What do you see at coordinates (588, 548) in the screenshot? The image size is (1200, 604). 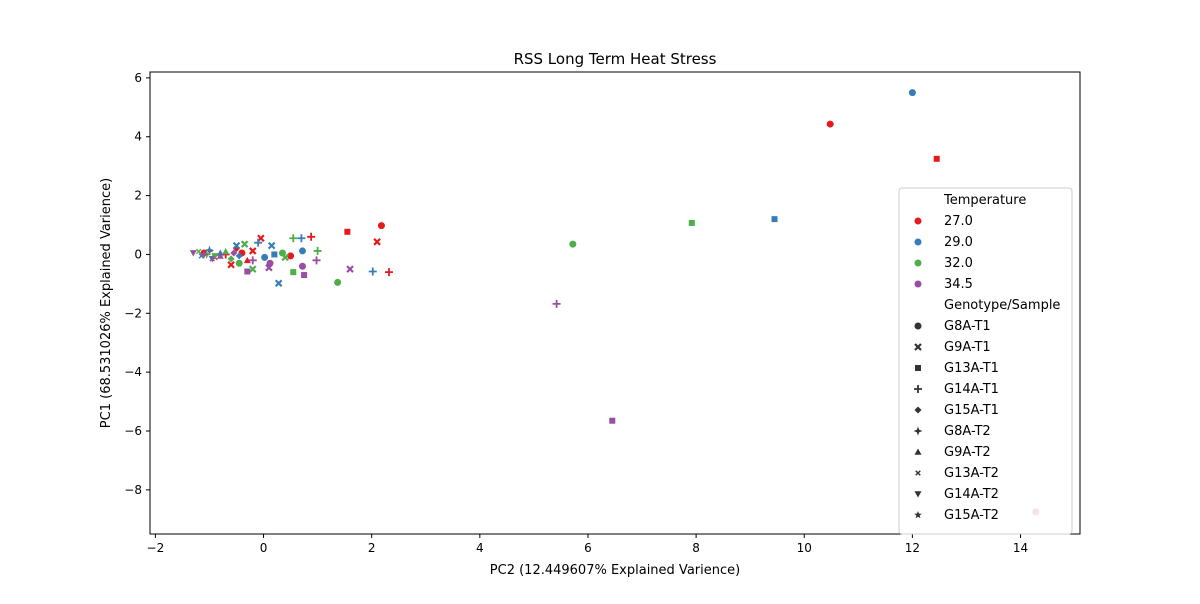 I see `x-tick-label: 6` at bounding box center [588, 548].